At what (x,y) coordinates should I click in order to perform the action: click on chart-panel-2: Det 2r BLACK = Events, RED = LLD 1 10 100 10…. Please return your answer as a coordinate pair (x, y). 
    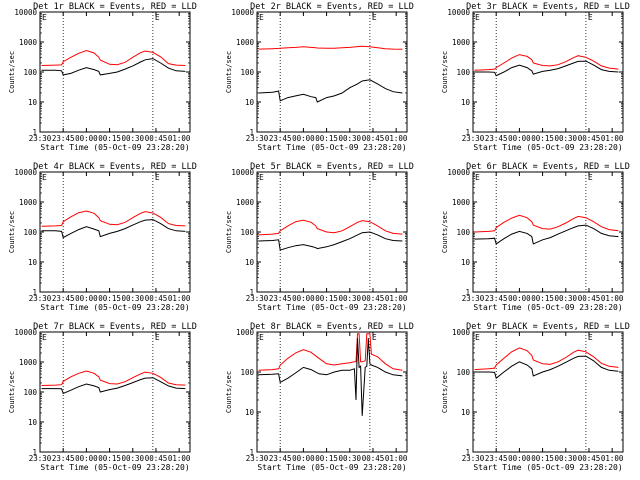
    Looking at the image, I should click on (319, 77).